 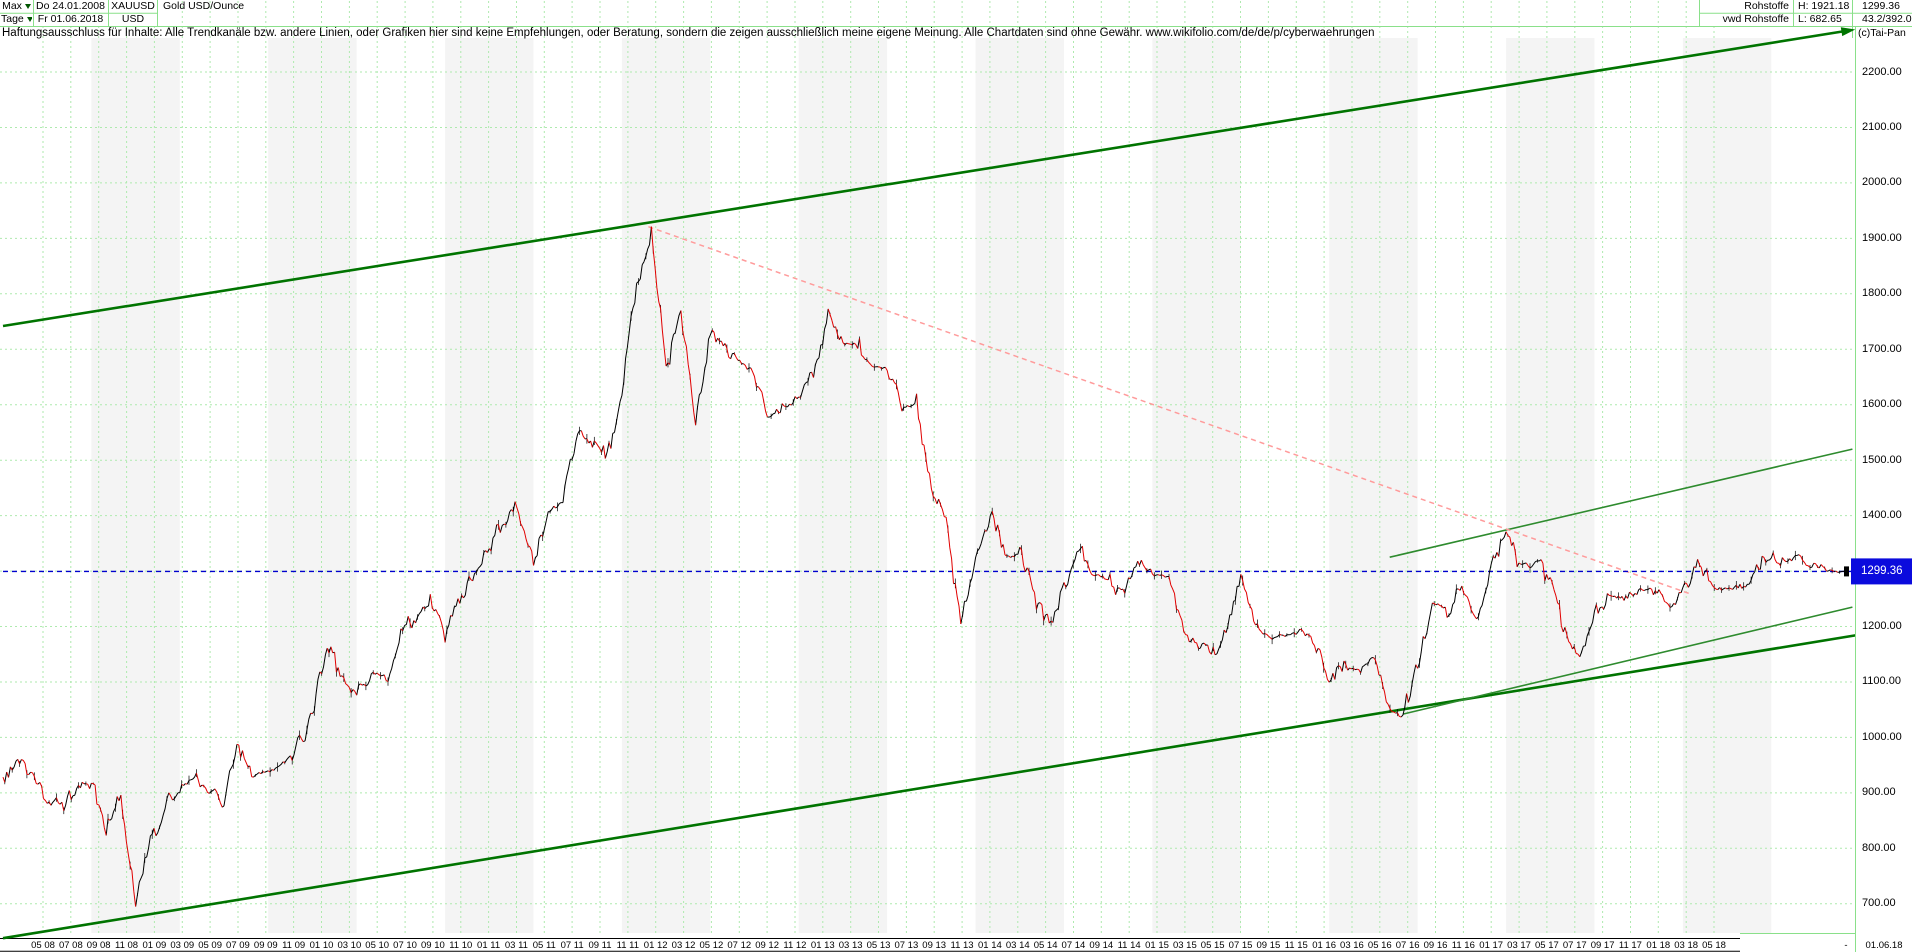 I want to click on x-axis-label: 01 10, so click(x=321, y=945).